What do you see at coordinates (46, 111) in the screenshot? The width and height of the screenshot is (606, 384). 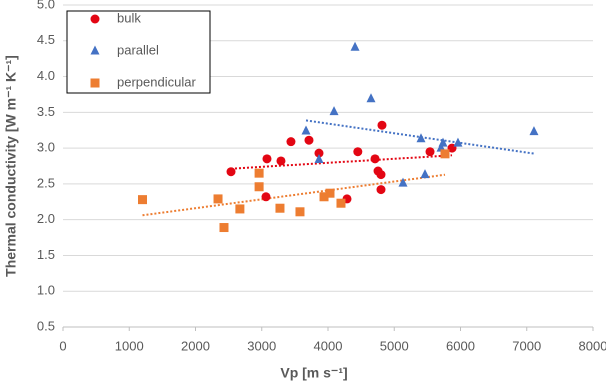 I see `y-tick-label: 3.5` at bounding box center [46, 111].